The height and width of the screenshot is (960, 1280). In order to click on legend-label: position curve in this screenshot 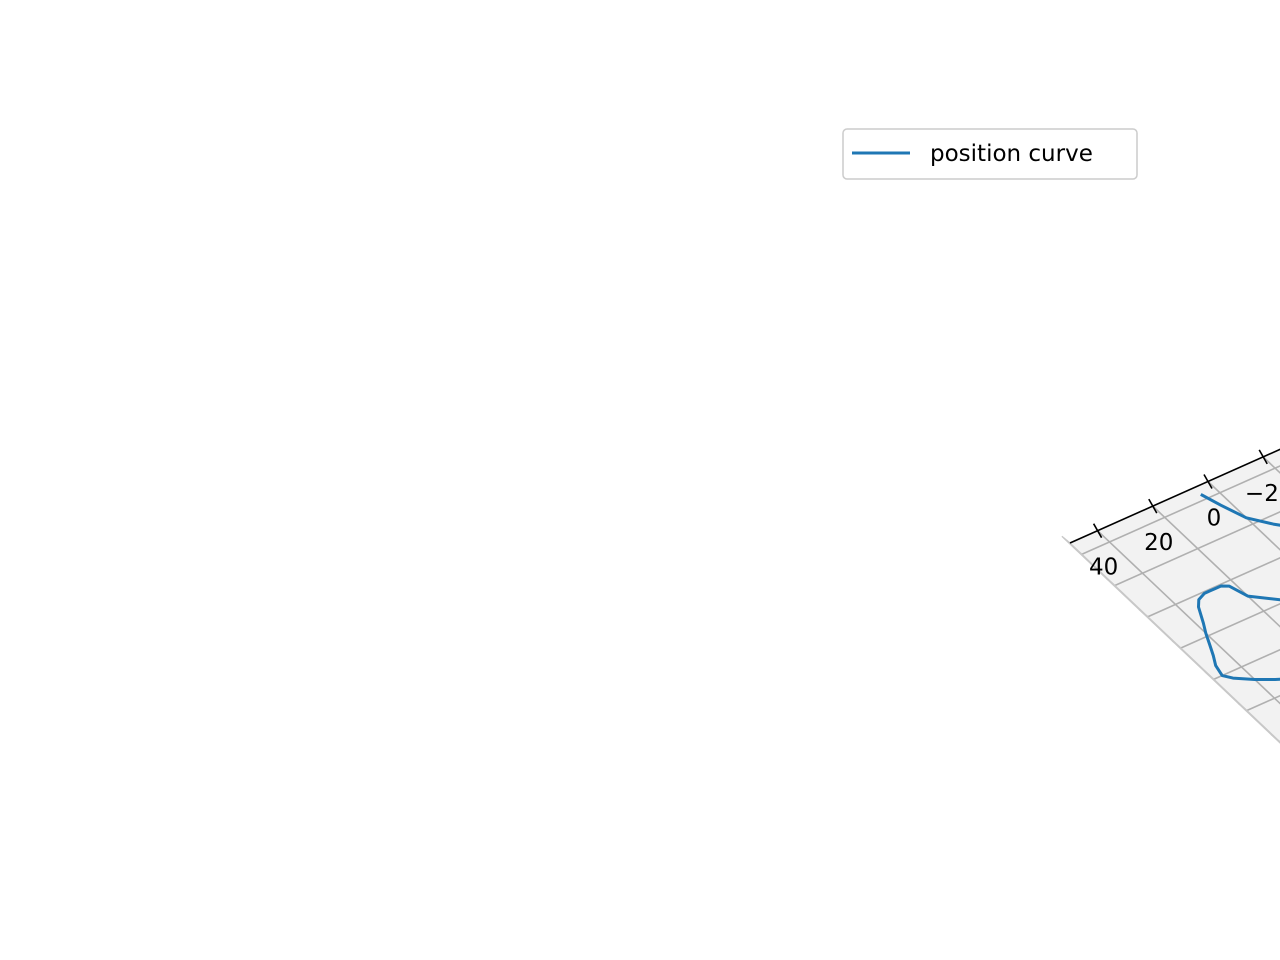, I will do `click(1011, 154)`.